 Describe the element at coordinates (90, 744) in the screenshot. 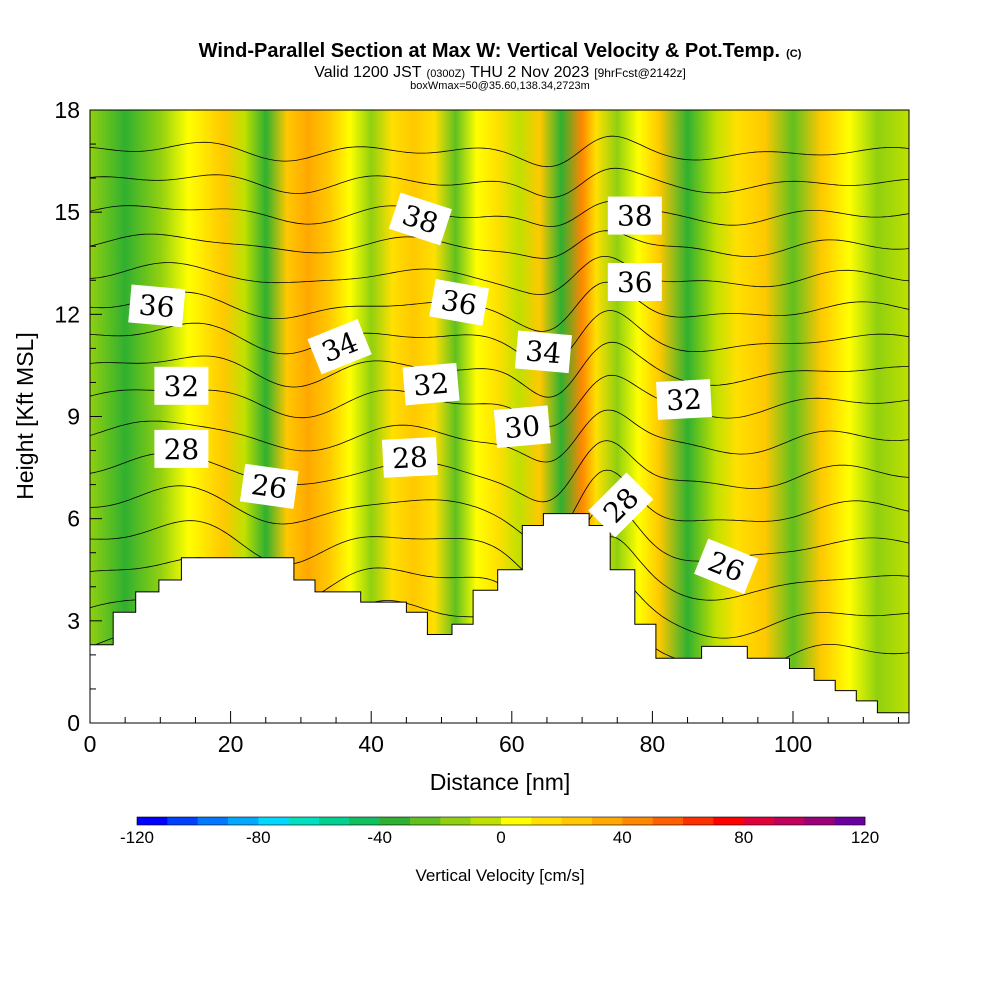

I see `x-tick-label: 0` at that location.